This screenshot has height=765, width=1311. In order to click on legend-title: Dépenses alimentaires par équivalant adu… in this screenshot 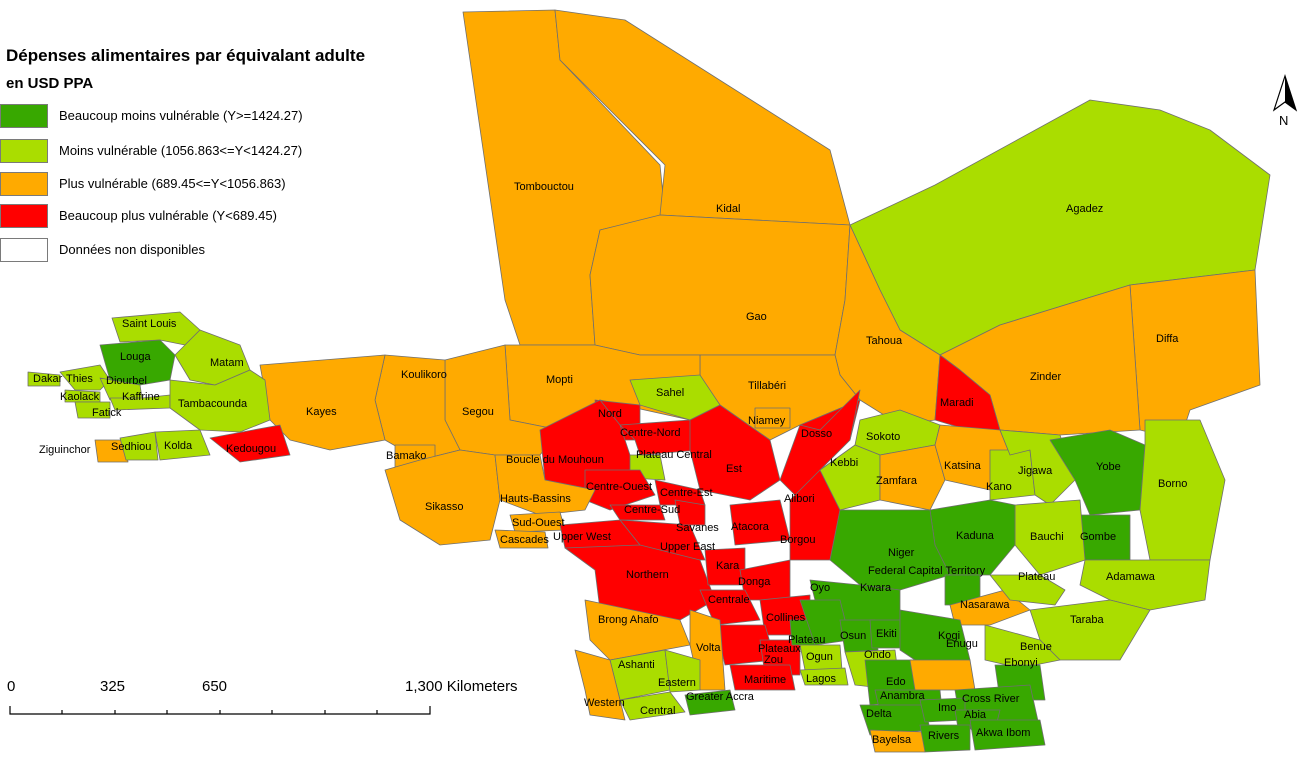, I will do `click(186, 55)`.